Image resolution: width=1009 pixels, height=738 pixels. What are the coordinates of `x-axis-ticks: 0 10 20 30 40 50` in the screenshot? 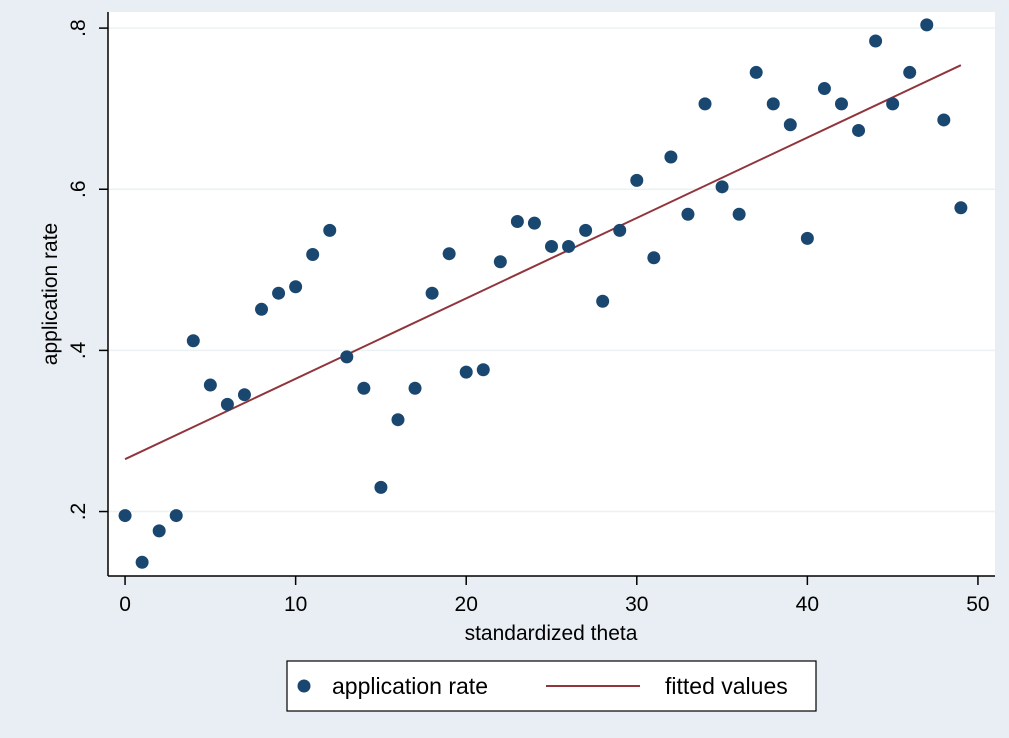 It's located at (554, 596).